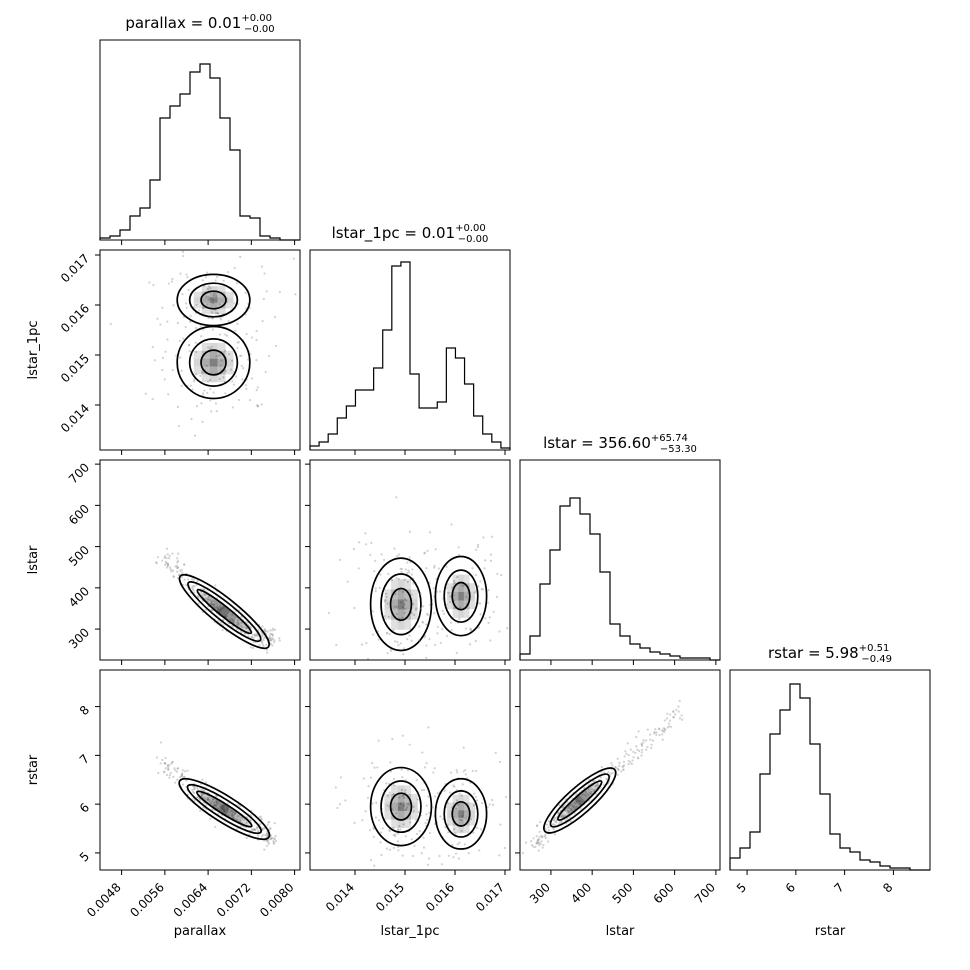 This screenshot has width=970, height=970. Describe the element at coordinates (84, 807) in the screenshot. I see `y-tick-label-rstar: 6` at that location.